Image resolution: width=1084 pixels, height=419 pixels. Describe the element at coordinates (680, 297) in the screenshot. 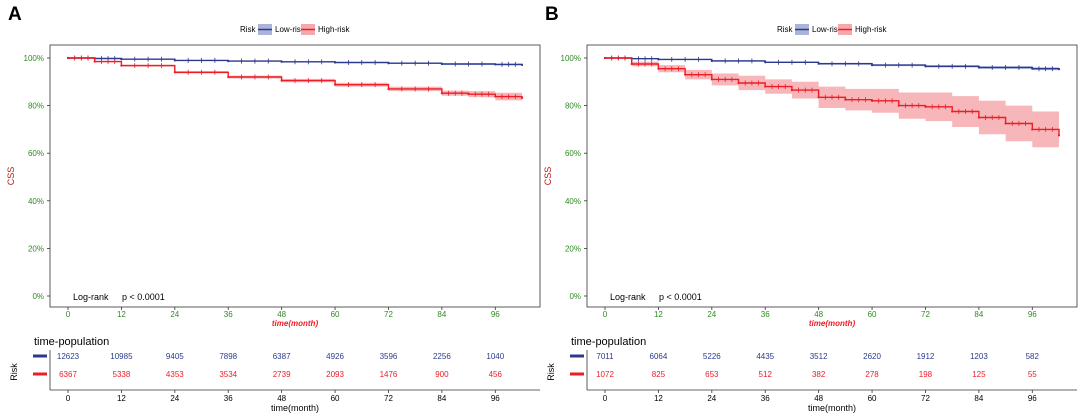

I see `logrank-p: p < 0.0001` at that location.